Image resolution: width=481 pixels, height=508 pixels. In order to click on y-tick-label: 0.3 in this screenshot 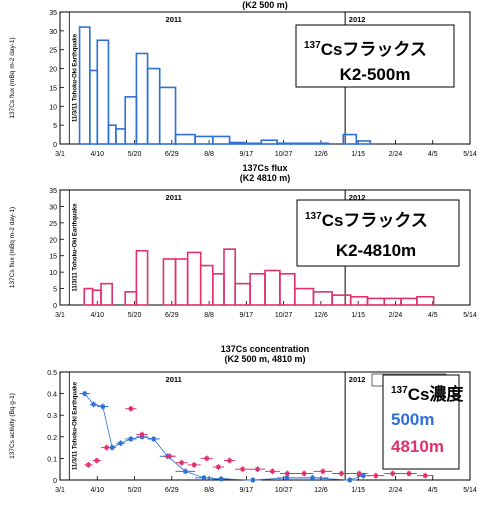, I will do `click(52, 416)`.